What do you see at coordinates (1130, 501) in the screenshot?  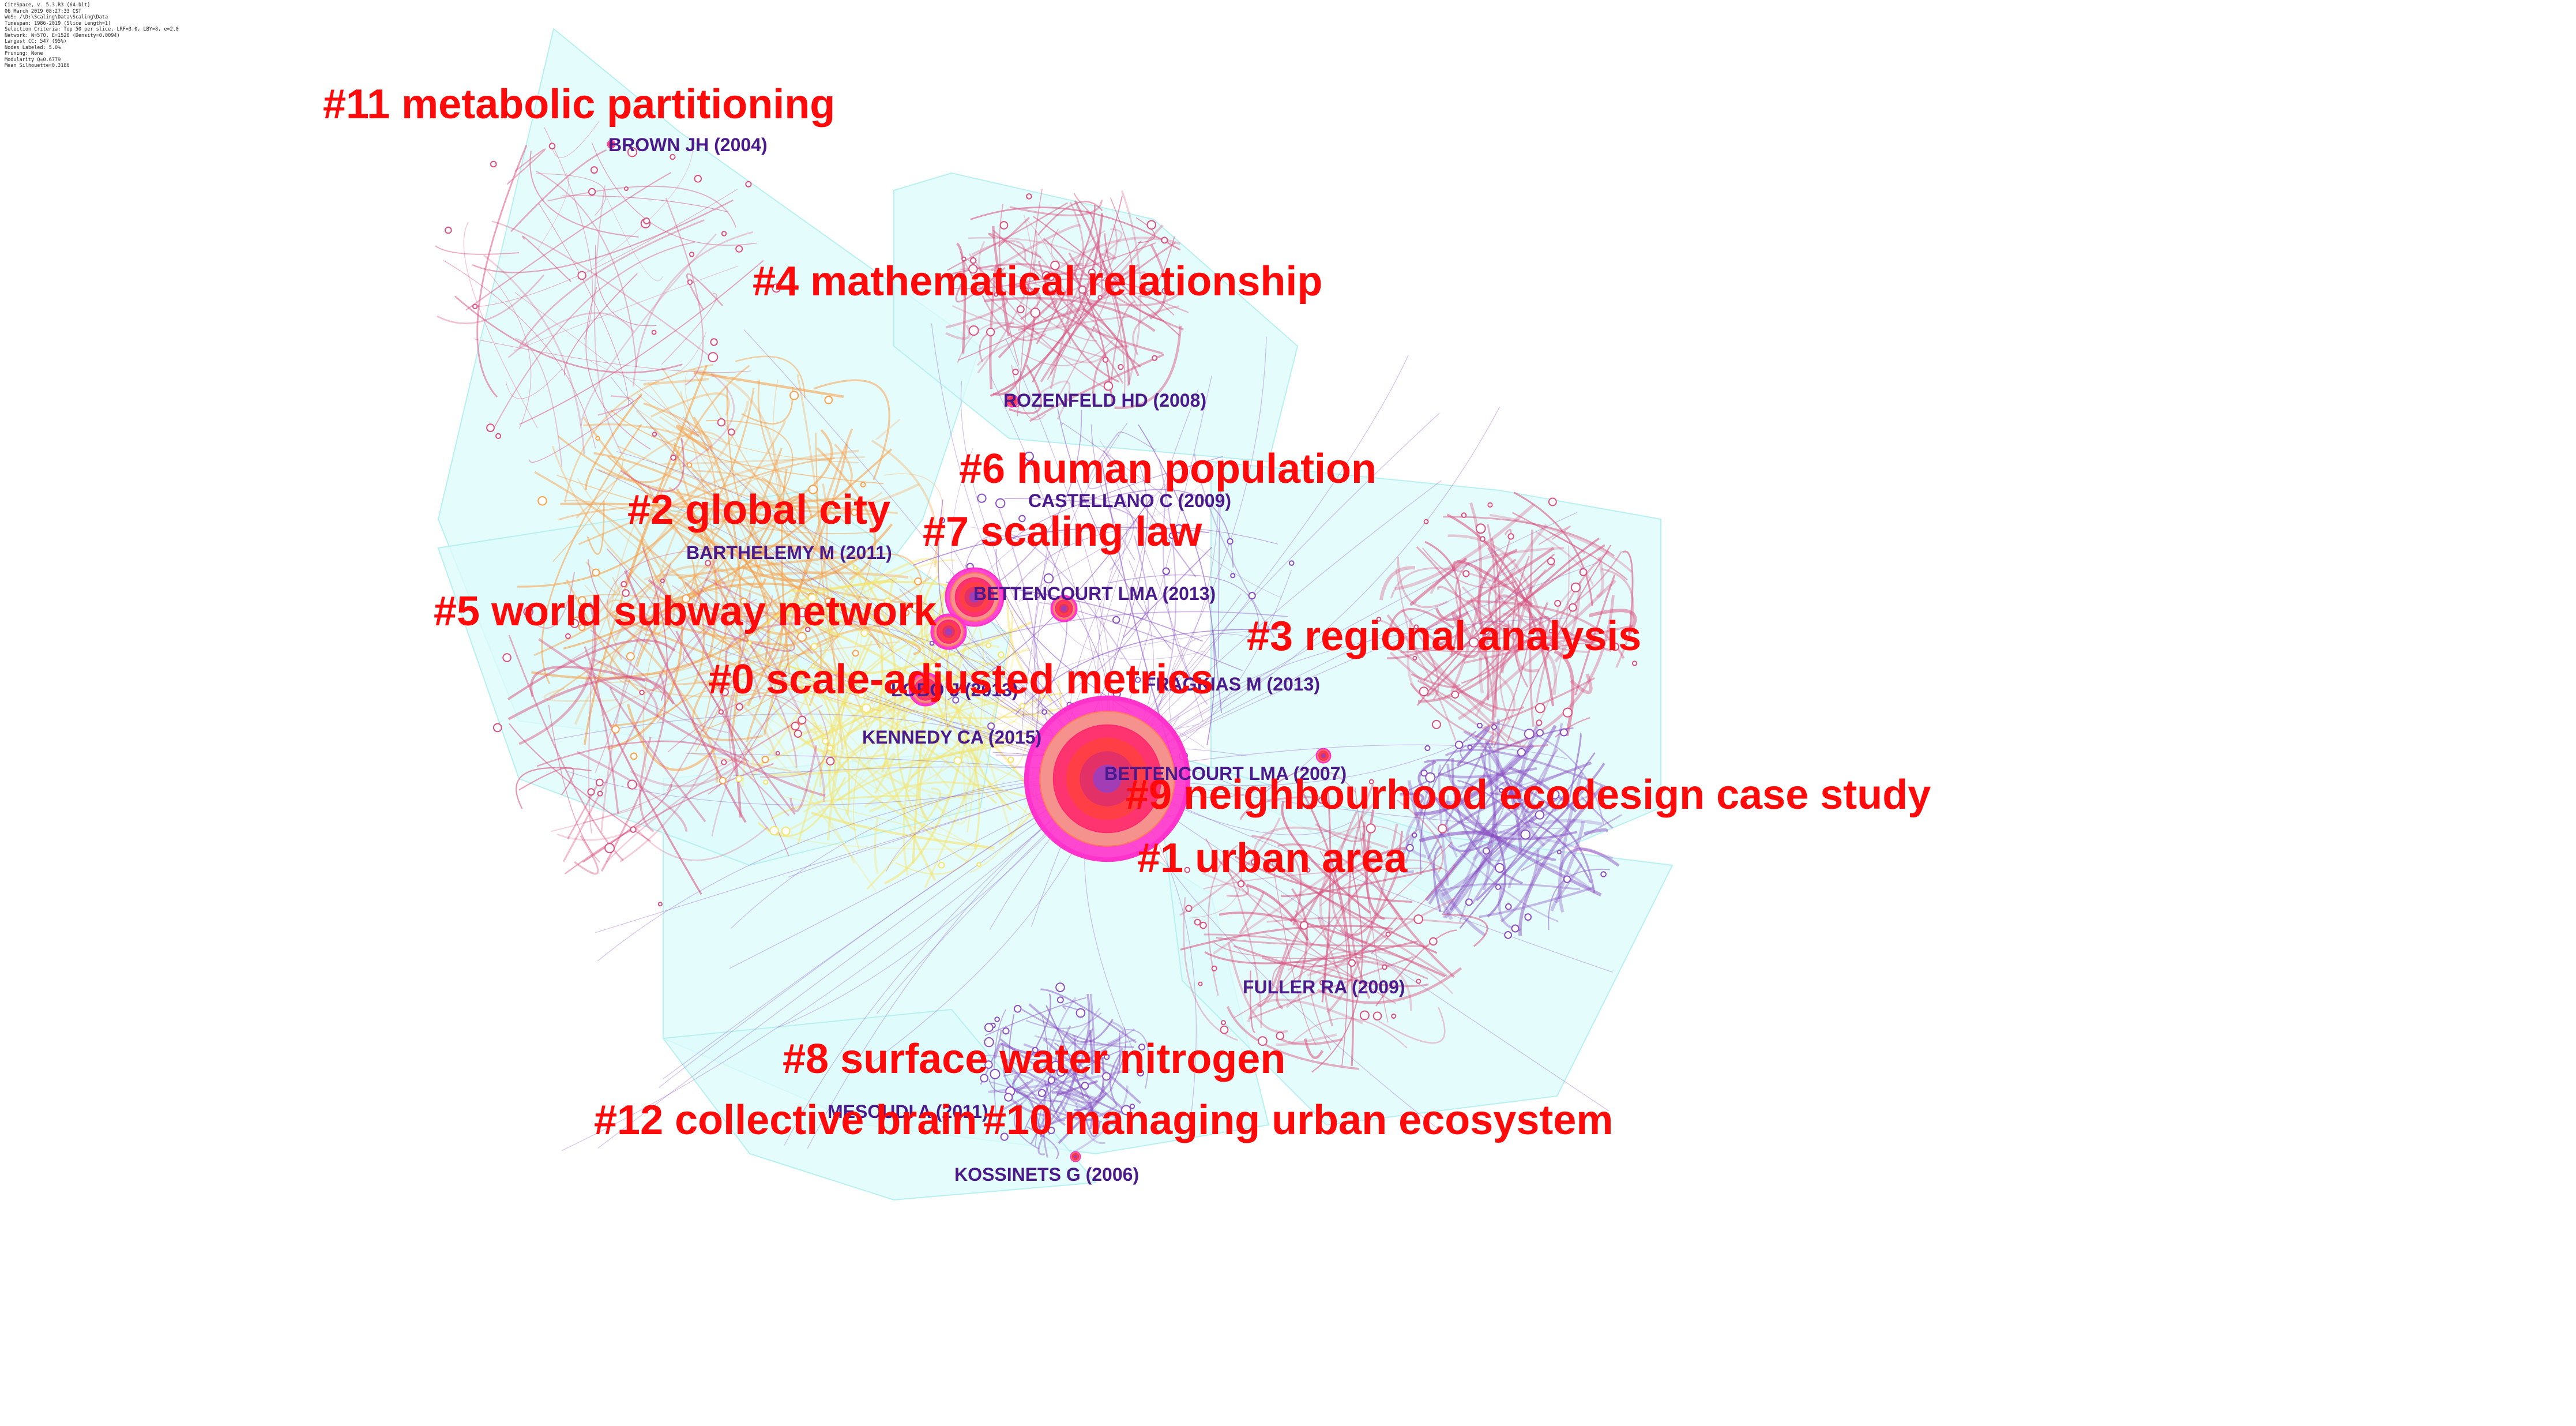 I see `reference-label: CASTELLANO C (2009)` at bounding box center [1130, 501].